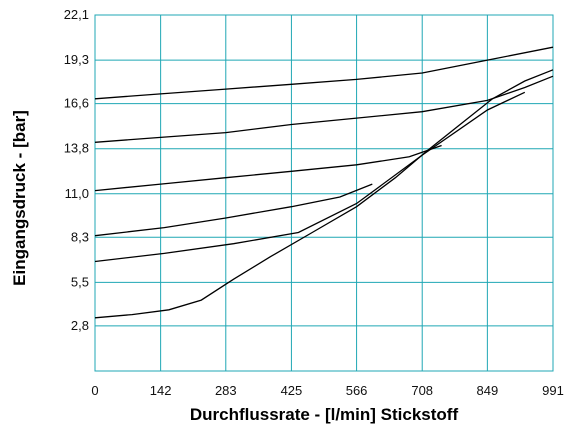 This screenshot has width=571, height=430. Describe the element at coordinates (488, 390) in the screenshot. I see `x-tick-label: 849` at that location.